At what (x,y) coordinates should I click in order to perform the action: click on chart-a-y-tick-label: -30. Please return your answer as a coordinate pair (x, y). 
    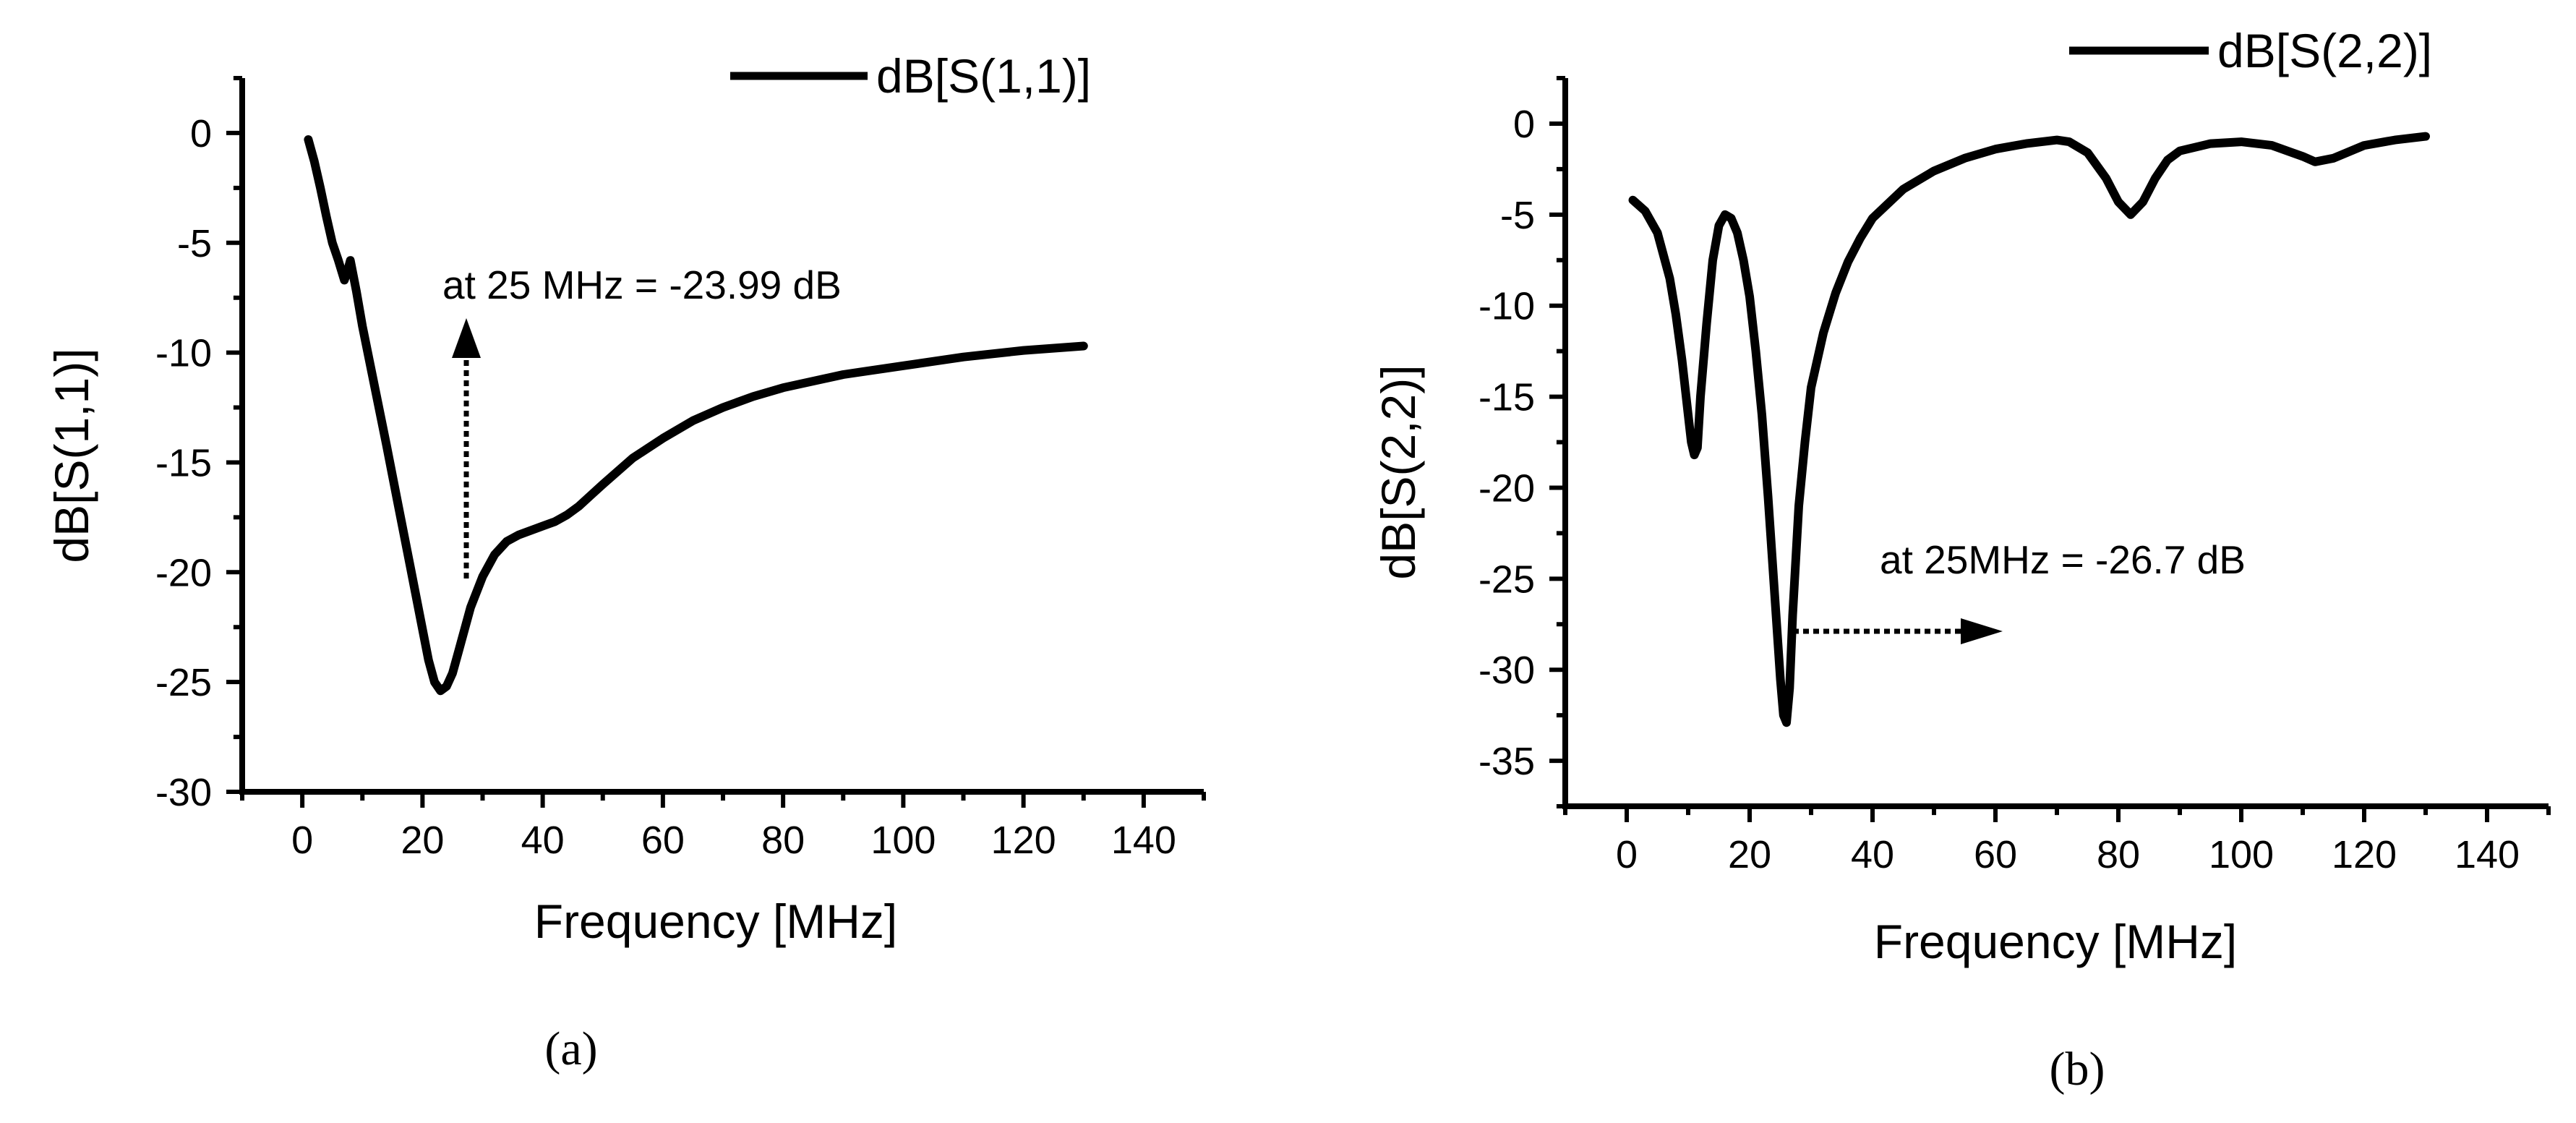
    Looking at the image, I should click on (183, 792).